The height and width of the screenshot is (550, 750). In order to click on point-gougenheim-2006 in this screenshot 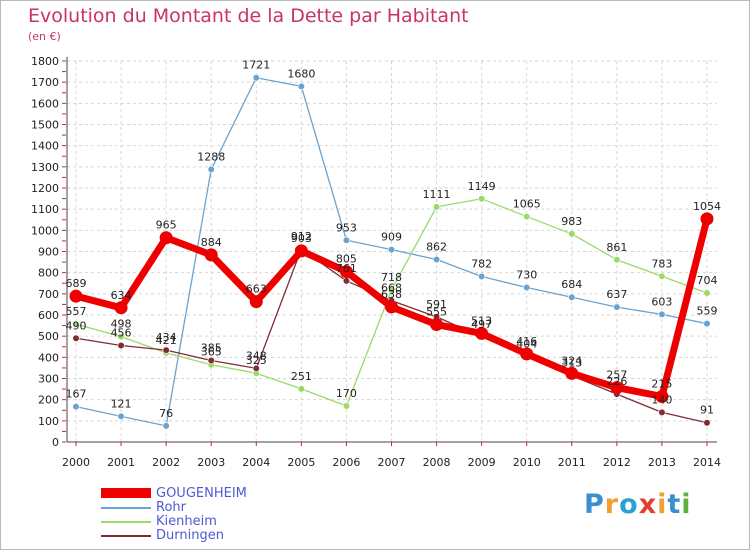, I will do `click(346, 272)`.